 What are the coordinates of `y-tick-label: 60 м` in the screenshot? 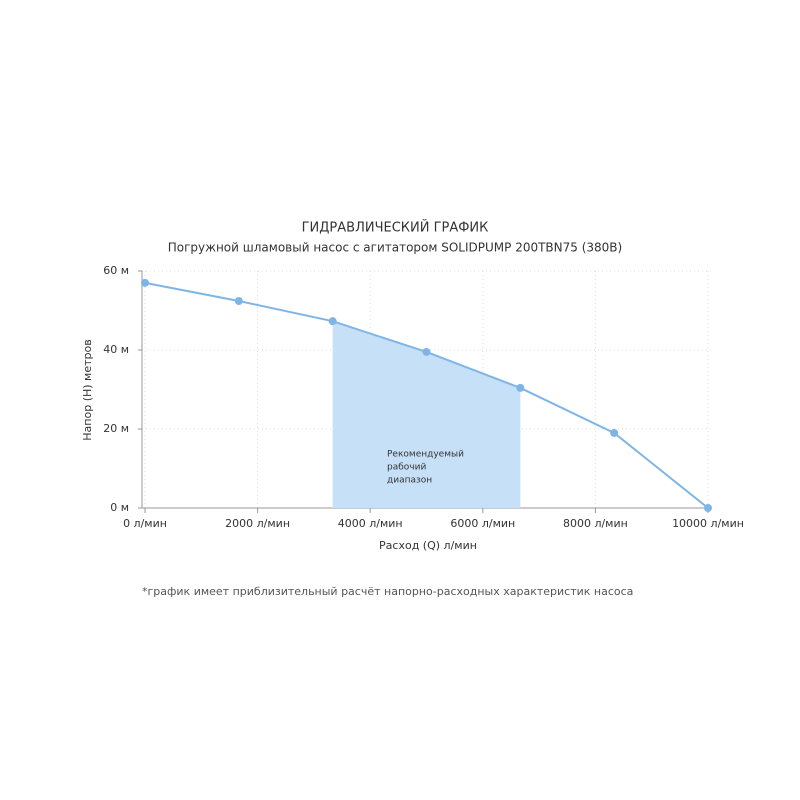 It's located at (116, 270).